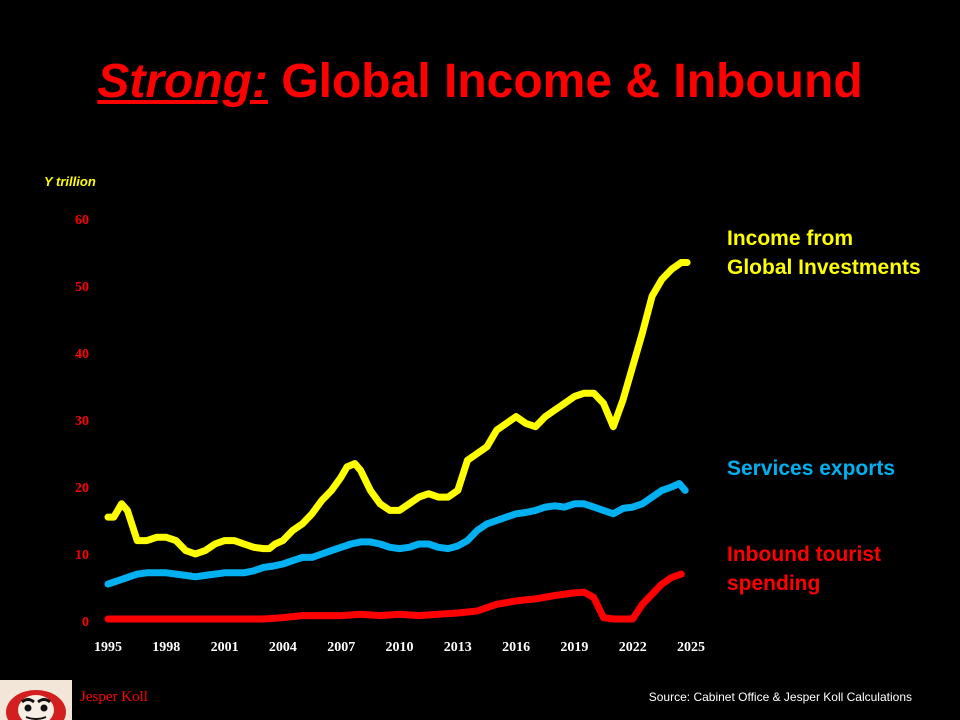  What do you see at coordinates (824, 253) in the screenshot?
I see `series-label-income: Income from Global Investments` at bounding box center [824, 253].